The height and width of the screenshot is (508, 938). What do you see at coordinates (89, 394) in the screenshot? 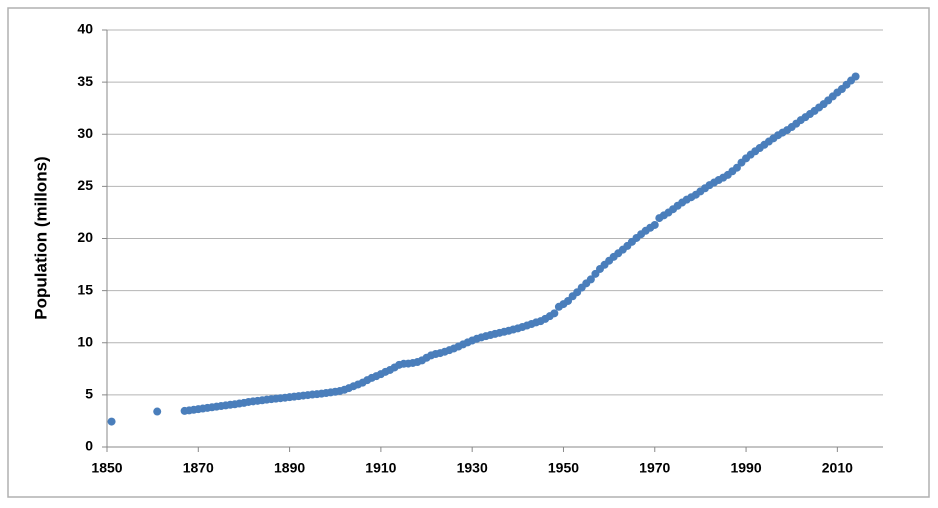
I see `y-tick-label: 5` at bounding box center [89, 394].